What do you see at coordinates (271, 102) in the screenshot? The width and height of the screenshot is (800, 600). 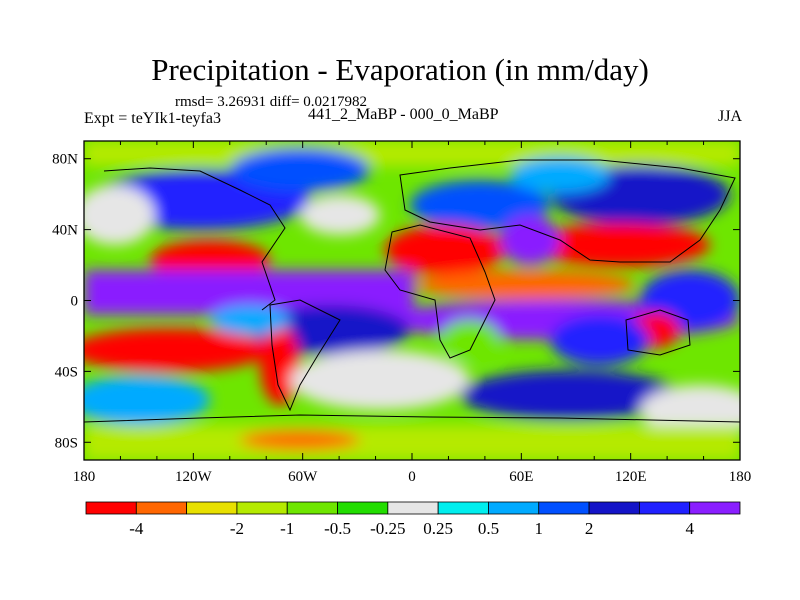 I see `statistics-label: rmsd= 3.26931 diff= 0.0217982` at bounding box center [271, 102].